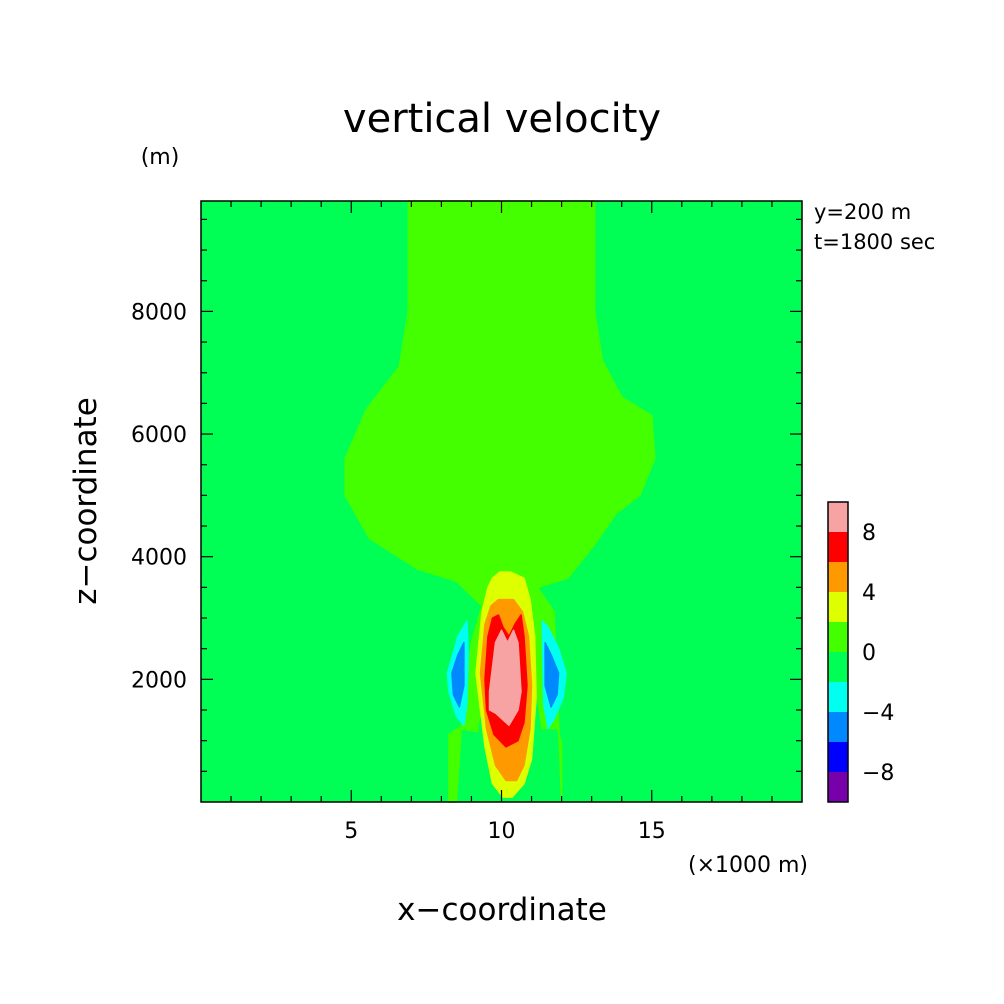 This screenshot has width=1004, height=1004. What do you see at coordinates (878, 653) in the screenshot?
I see `colorbar-tick-labels: 8 4 0 −4 −8` at bounding box center [878, 653].